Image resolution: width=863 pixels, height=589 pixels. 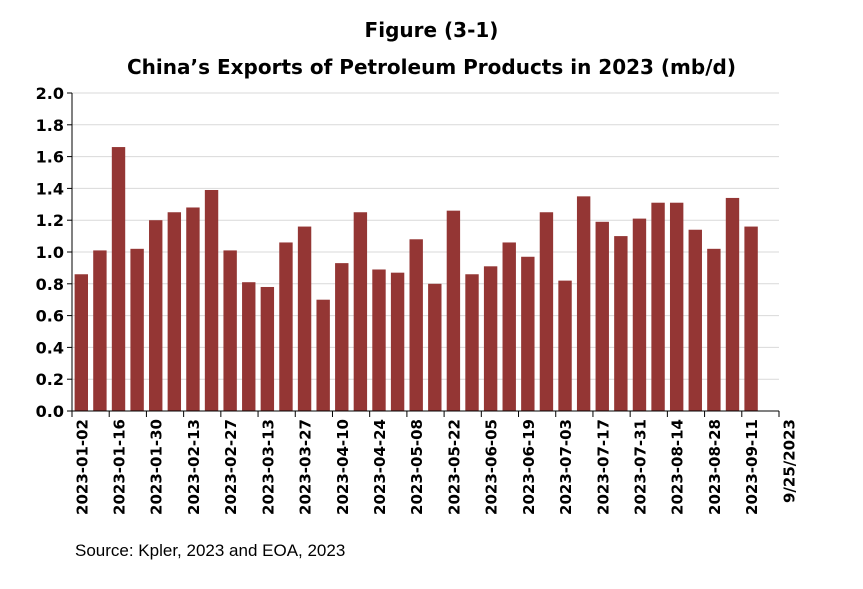 What do you see at coordinates (417, 467) in the screenshot?
I see `x-tick-label: 2023-05-08` at bounding box center [417, 467].